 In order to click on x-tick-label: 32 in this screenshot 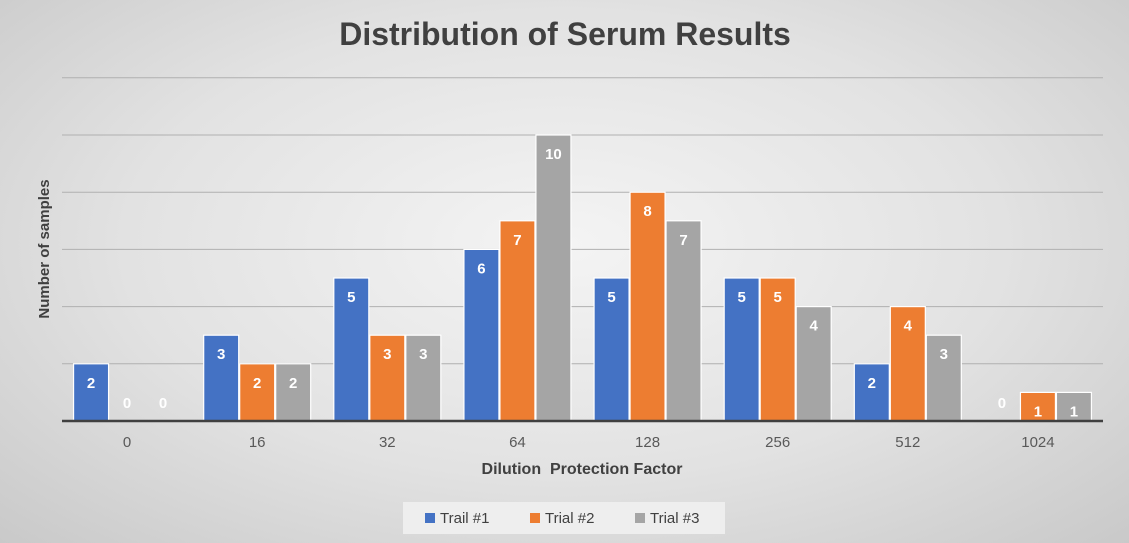, I will do `click(387, 442)`.